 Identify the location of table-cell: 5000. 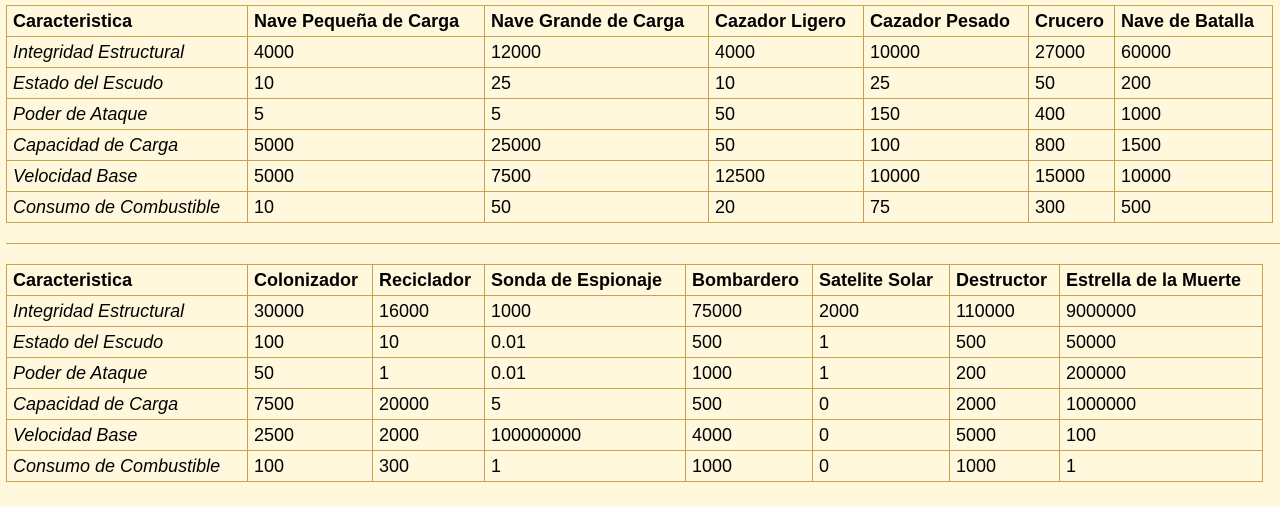
(366, 176).